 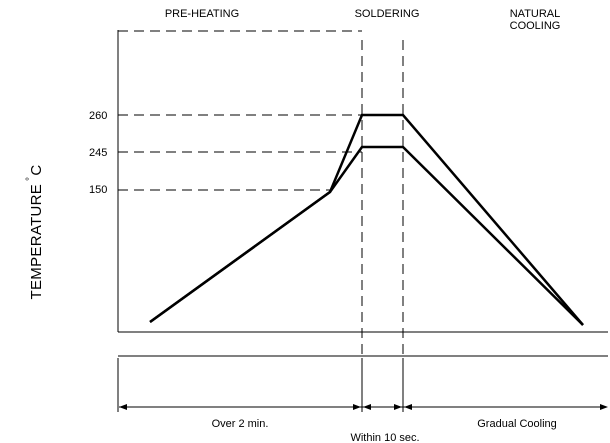 What do you see at coordinates (98, 116) in the screenshot?
I see `temp-label-260: 260` at bounding box center [98, 116].